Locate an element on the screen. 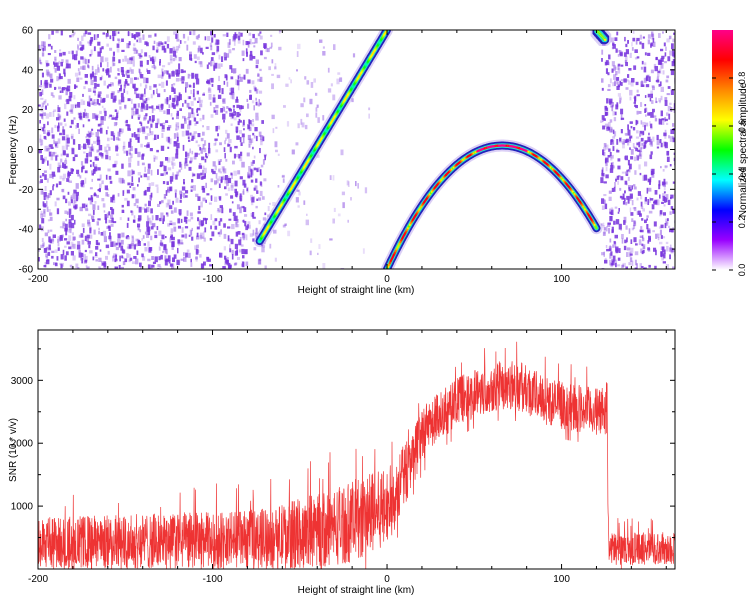  snr-y-axis-label: SNR (10 * v/v) is located at coordinates (13, 450).